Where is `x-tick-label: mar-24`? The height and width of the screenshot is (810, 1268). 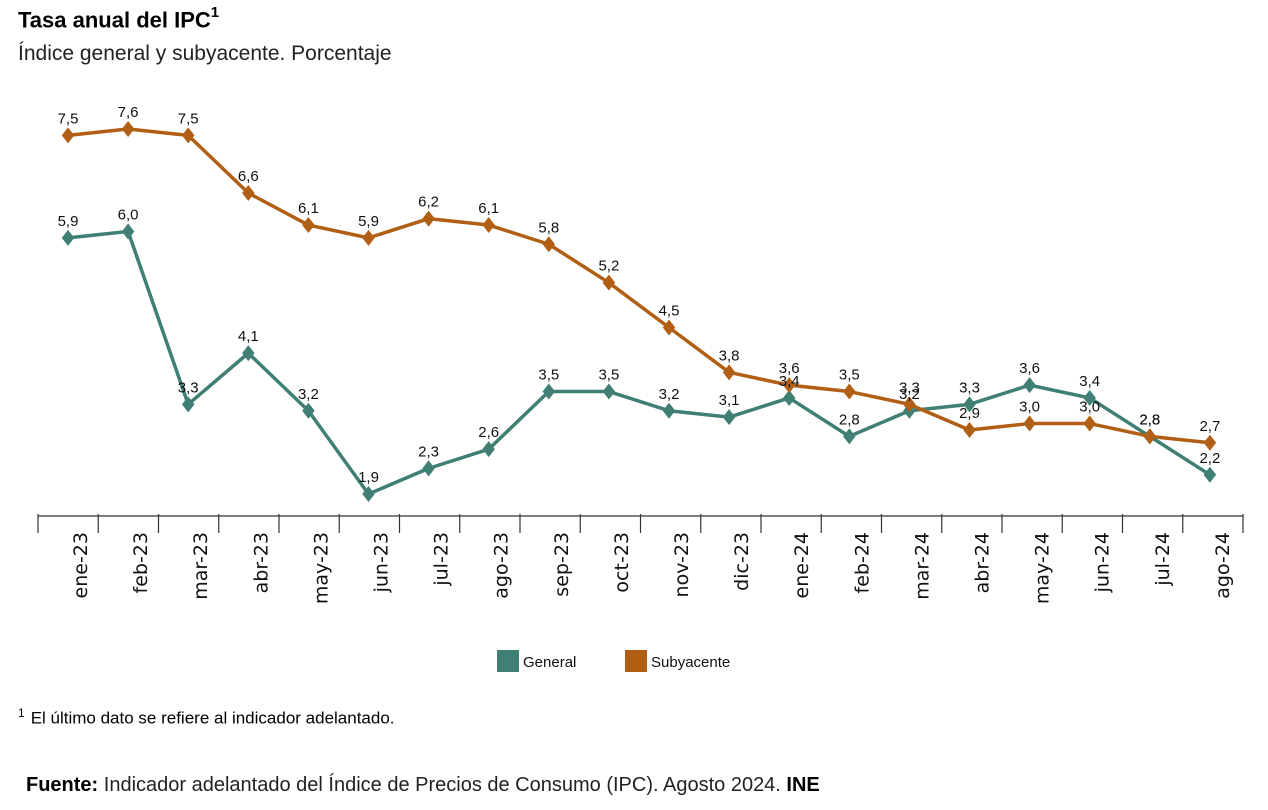
x-tick-label: mar-24 is located at coordinates (922, 566).